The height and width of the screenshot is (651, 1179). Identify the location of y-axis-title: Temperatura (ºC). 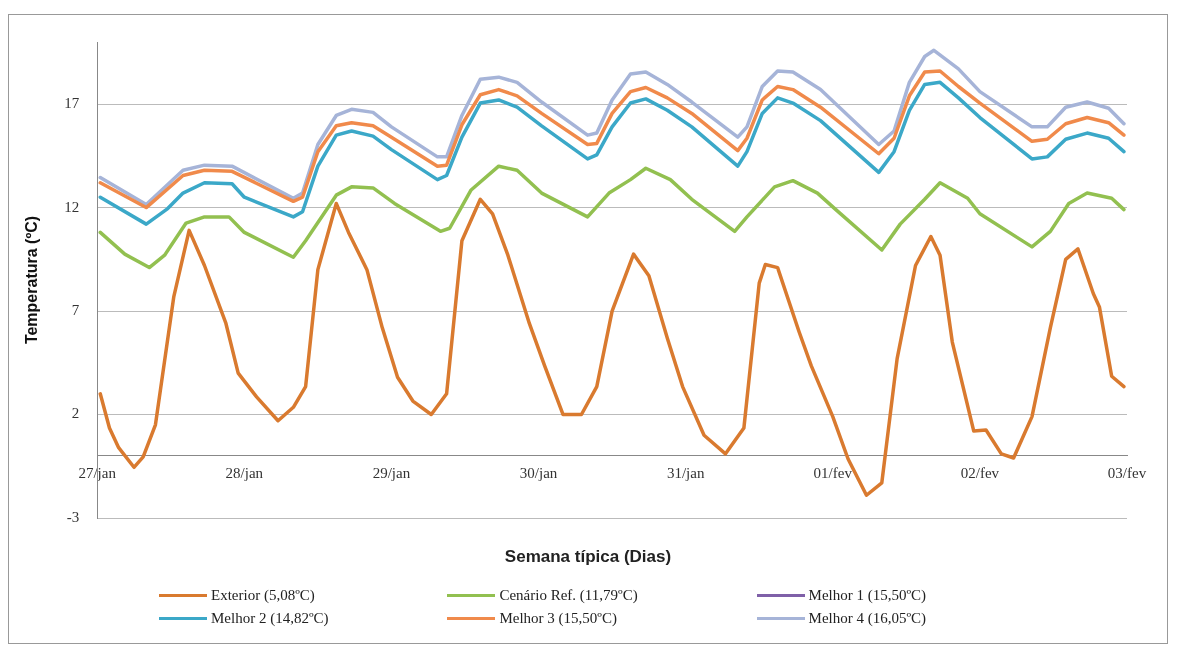
(32, 280).